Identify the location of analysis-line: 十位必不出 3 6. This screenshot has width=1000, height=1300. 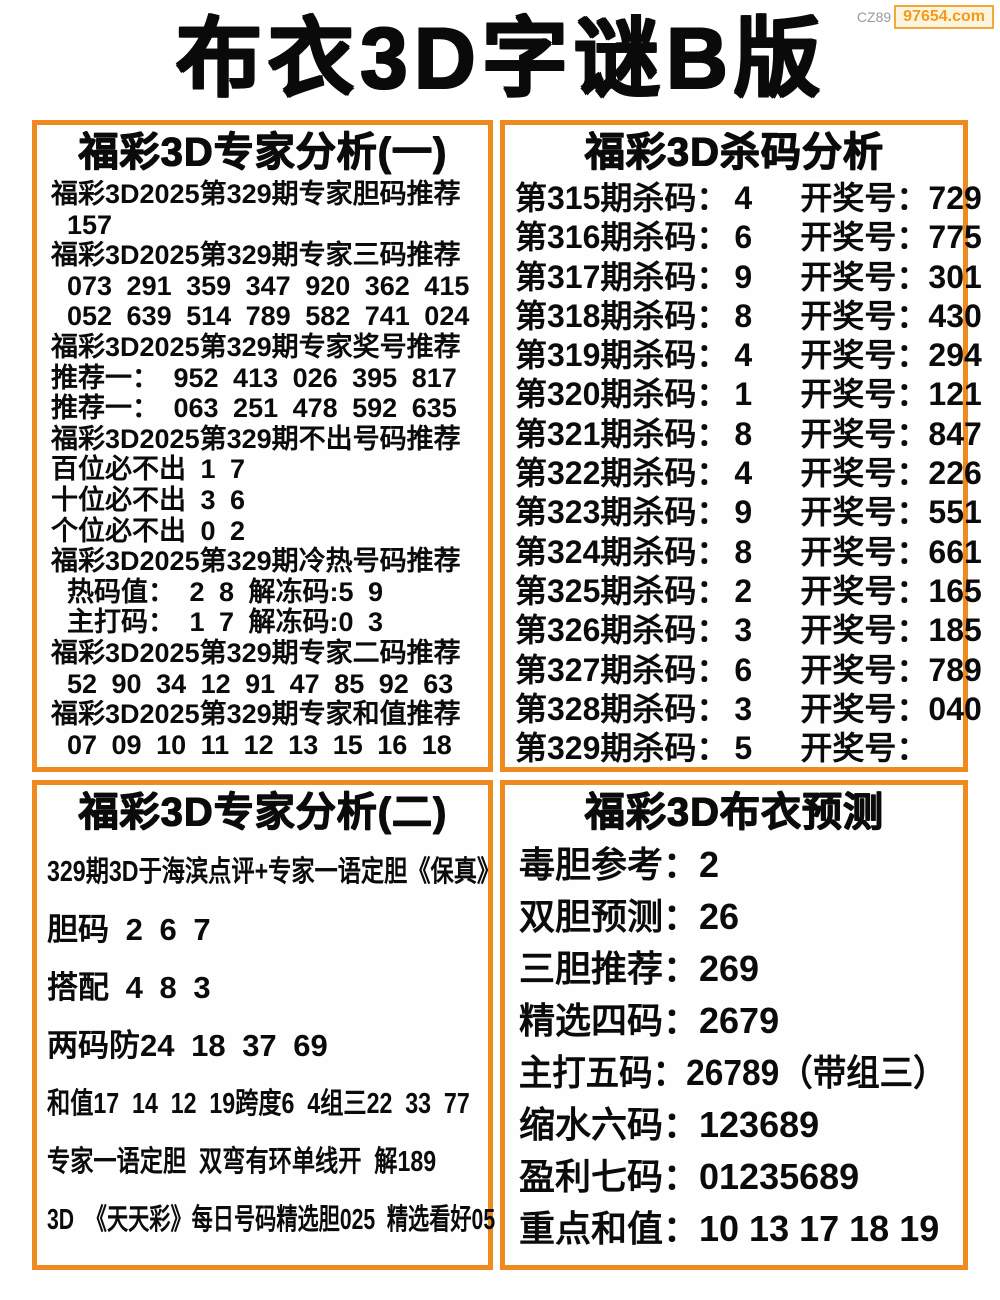
(148, 499).